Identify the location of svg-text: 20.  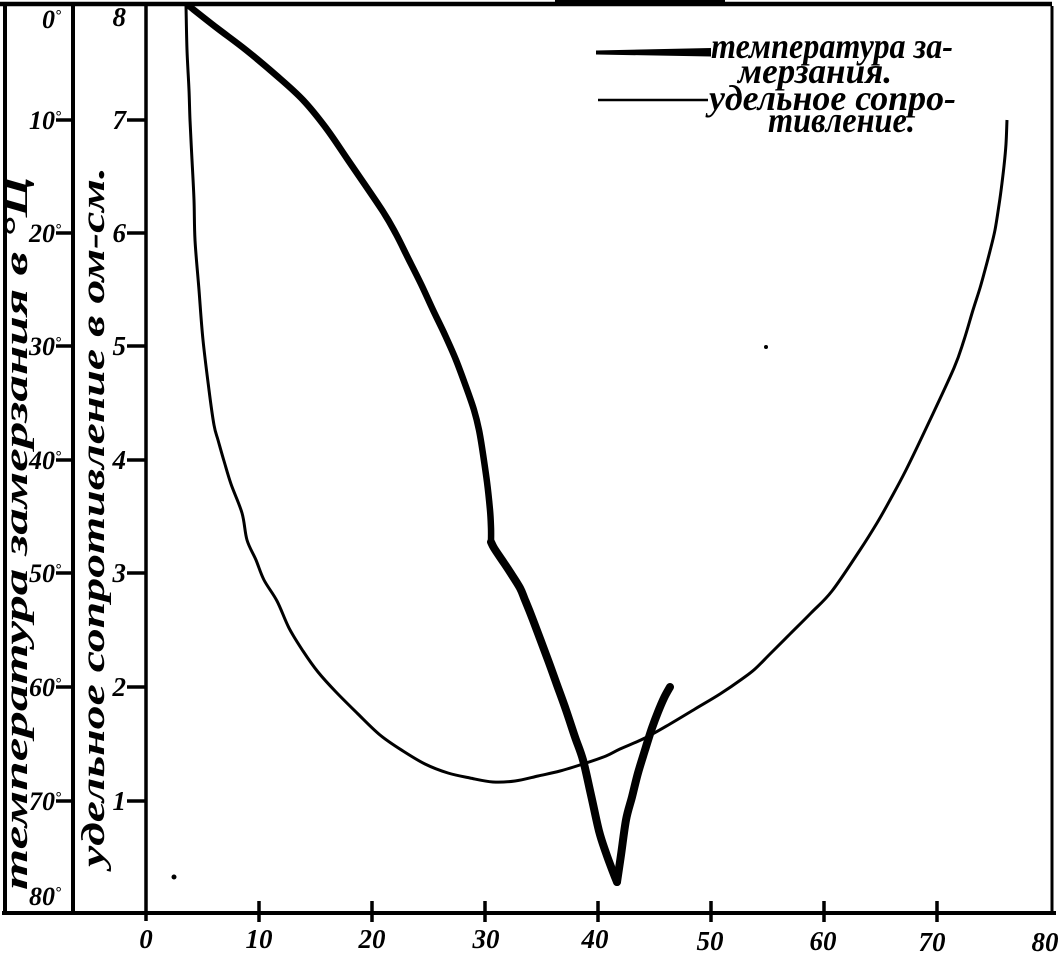
(372, 938).